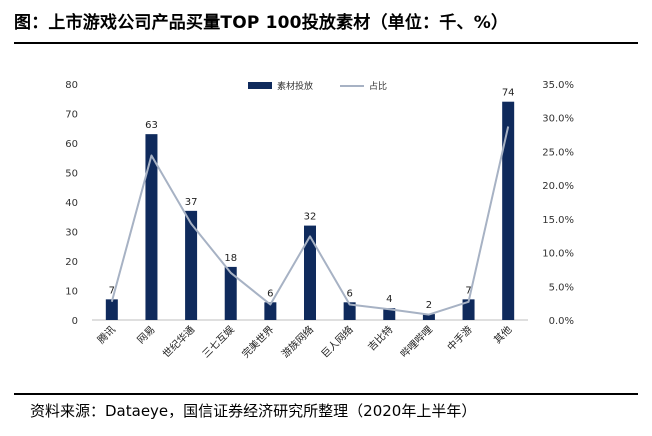 The width and height of the screenshot is (652, 436). Describe the element at coordinates (71, 115) in the screenshot. I see `y-left-tick-label: 70` at that location.